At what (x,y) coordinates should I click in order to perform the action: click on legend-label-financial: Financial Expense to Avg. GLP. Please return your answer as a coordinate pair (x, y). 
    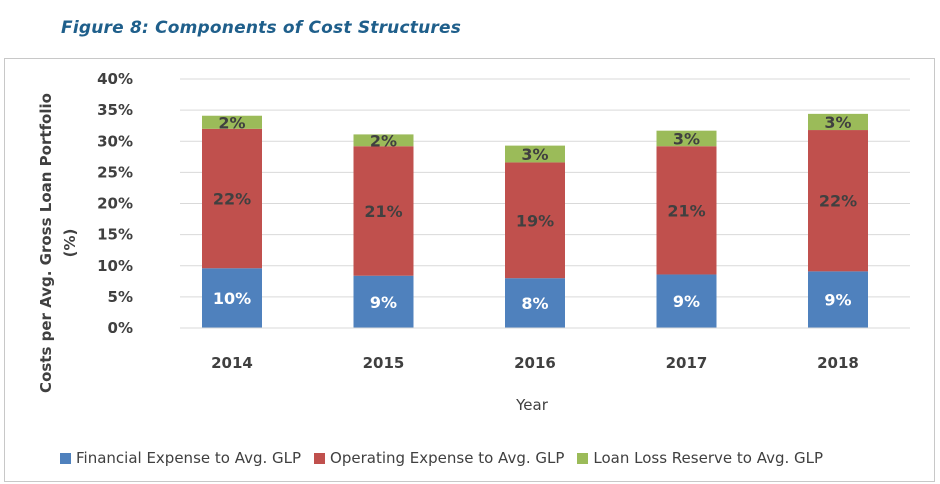
    Looking at the image, I should click on (189, 458).